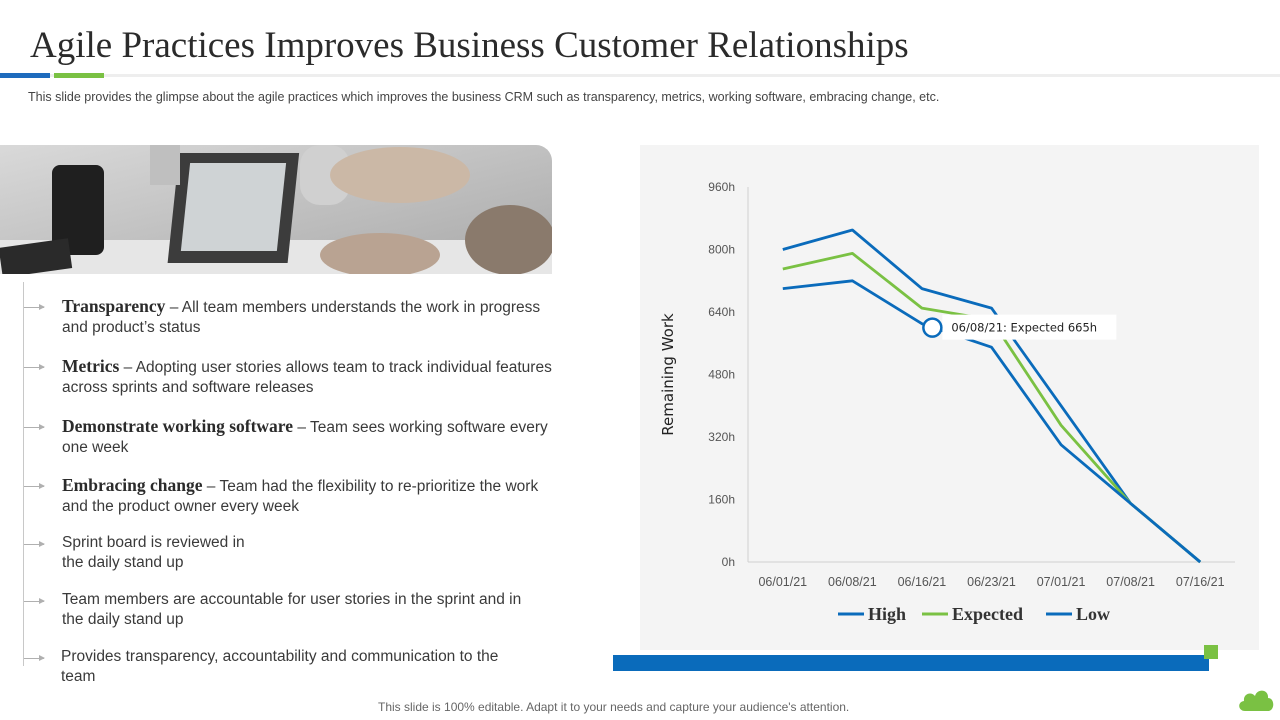 This screenshot has width=1280, height=720. I want to click on x-tick-label: 06/08/21, so click(852, 582).